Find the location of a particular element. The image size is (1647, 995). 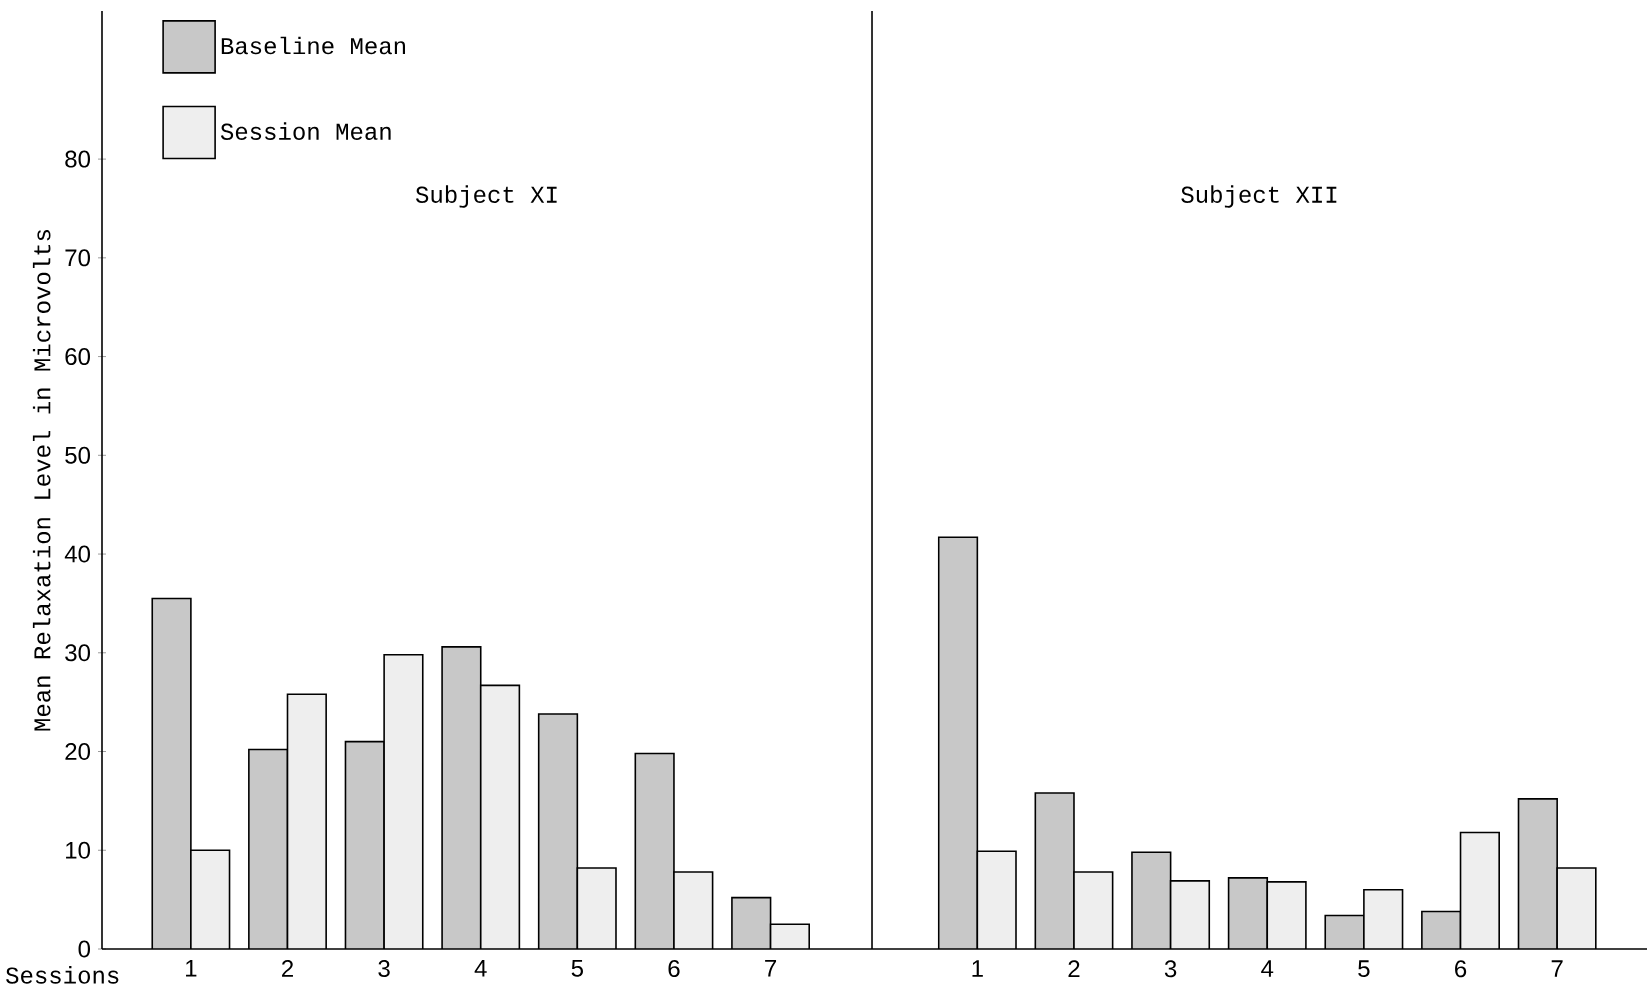

y-tick-label: 70 is located at coordinates (78, 258).